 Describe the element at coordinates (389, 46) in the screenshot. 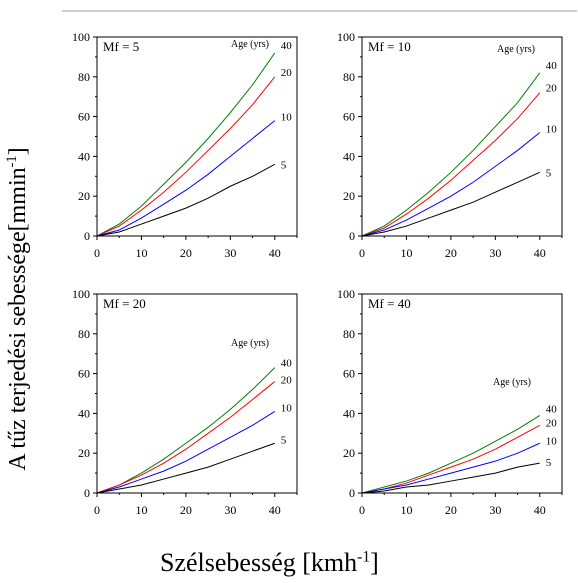

I see `panel-title: Mf = 10` at that location.